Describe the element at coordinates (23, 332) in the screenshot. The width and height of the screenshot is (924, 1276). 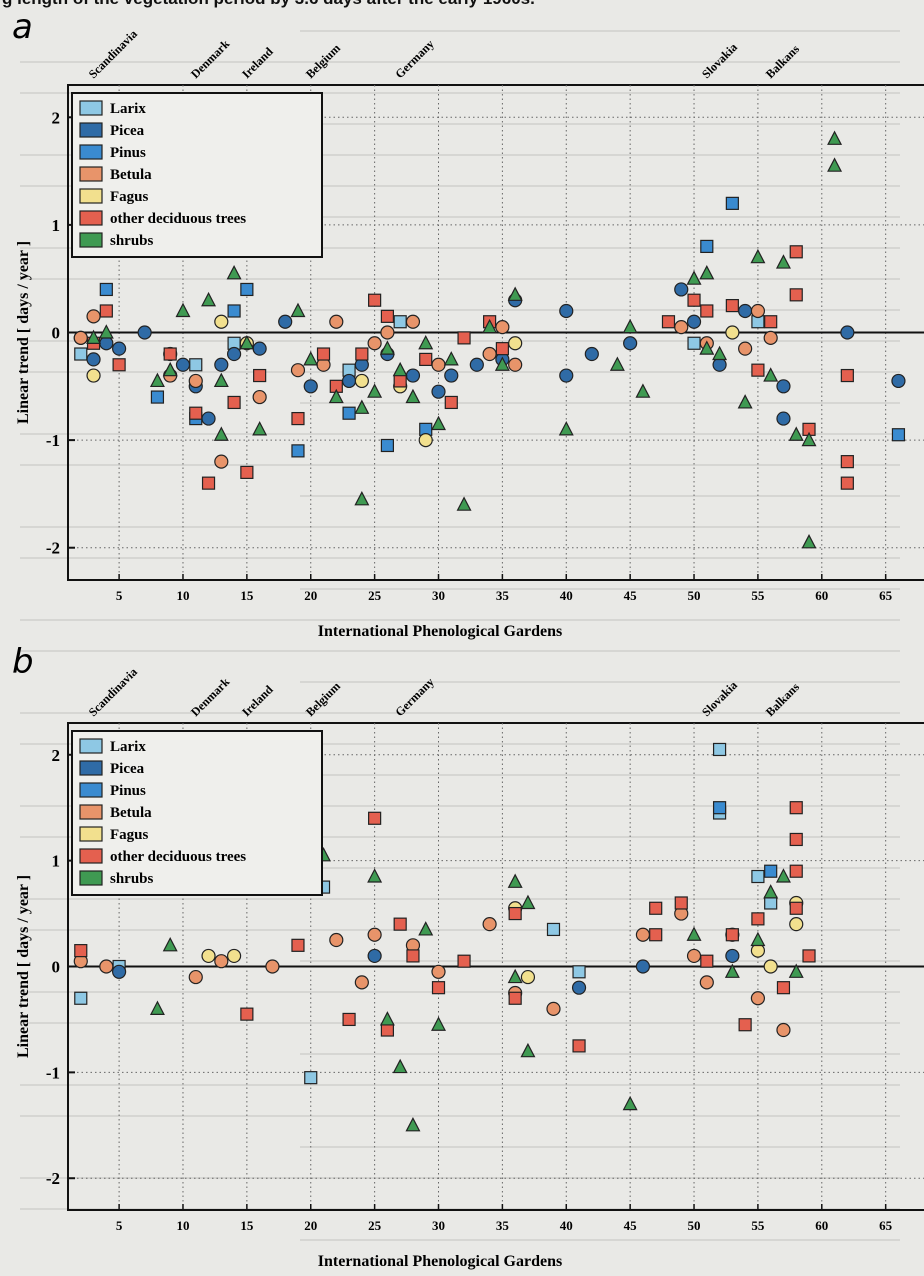
I see `y-axis-title: Linear trend [ days / year ]` at that location.